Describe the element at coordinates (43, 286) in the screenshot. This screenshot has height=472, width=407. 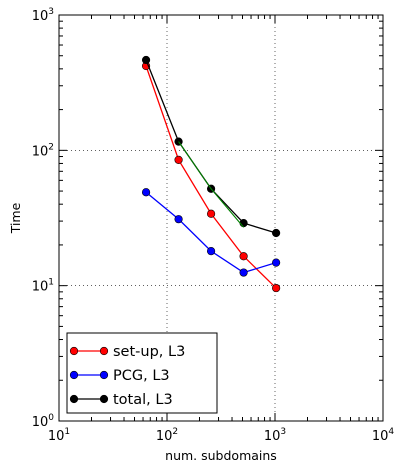
I see `y-tick-label: 10¹` at that location.